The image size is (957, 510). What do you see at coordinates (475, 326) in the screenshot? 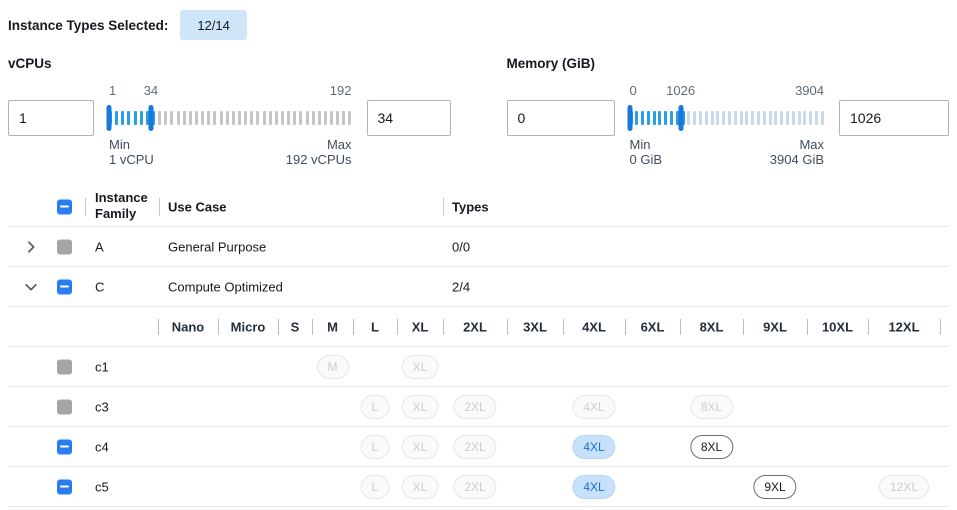
I see `size-column-header-2xl: 2XL` at bounding box center [475, 326].